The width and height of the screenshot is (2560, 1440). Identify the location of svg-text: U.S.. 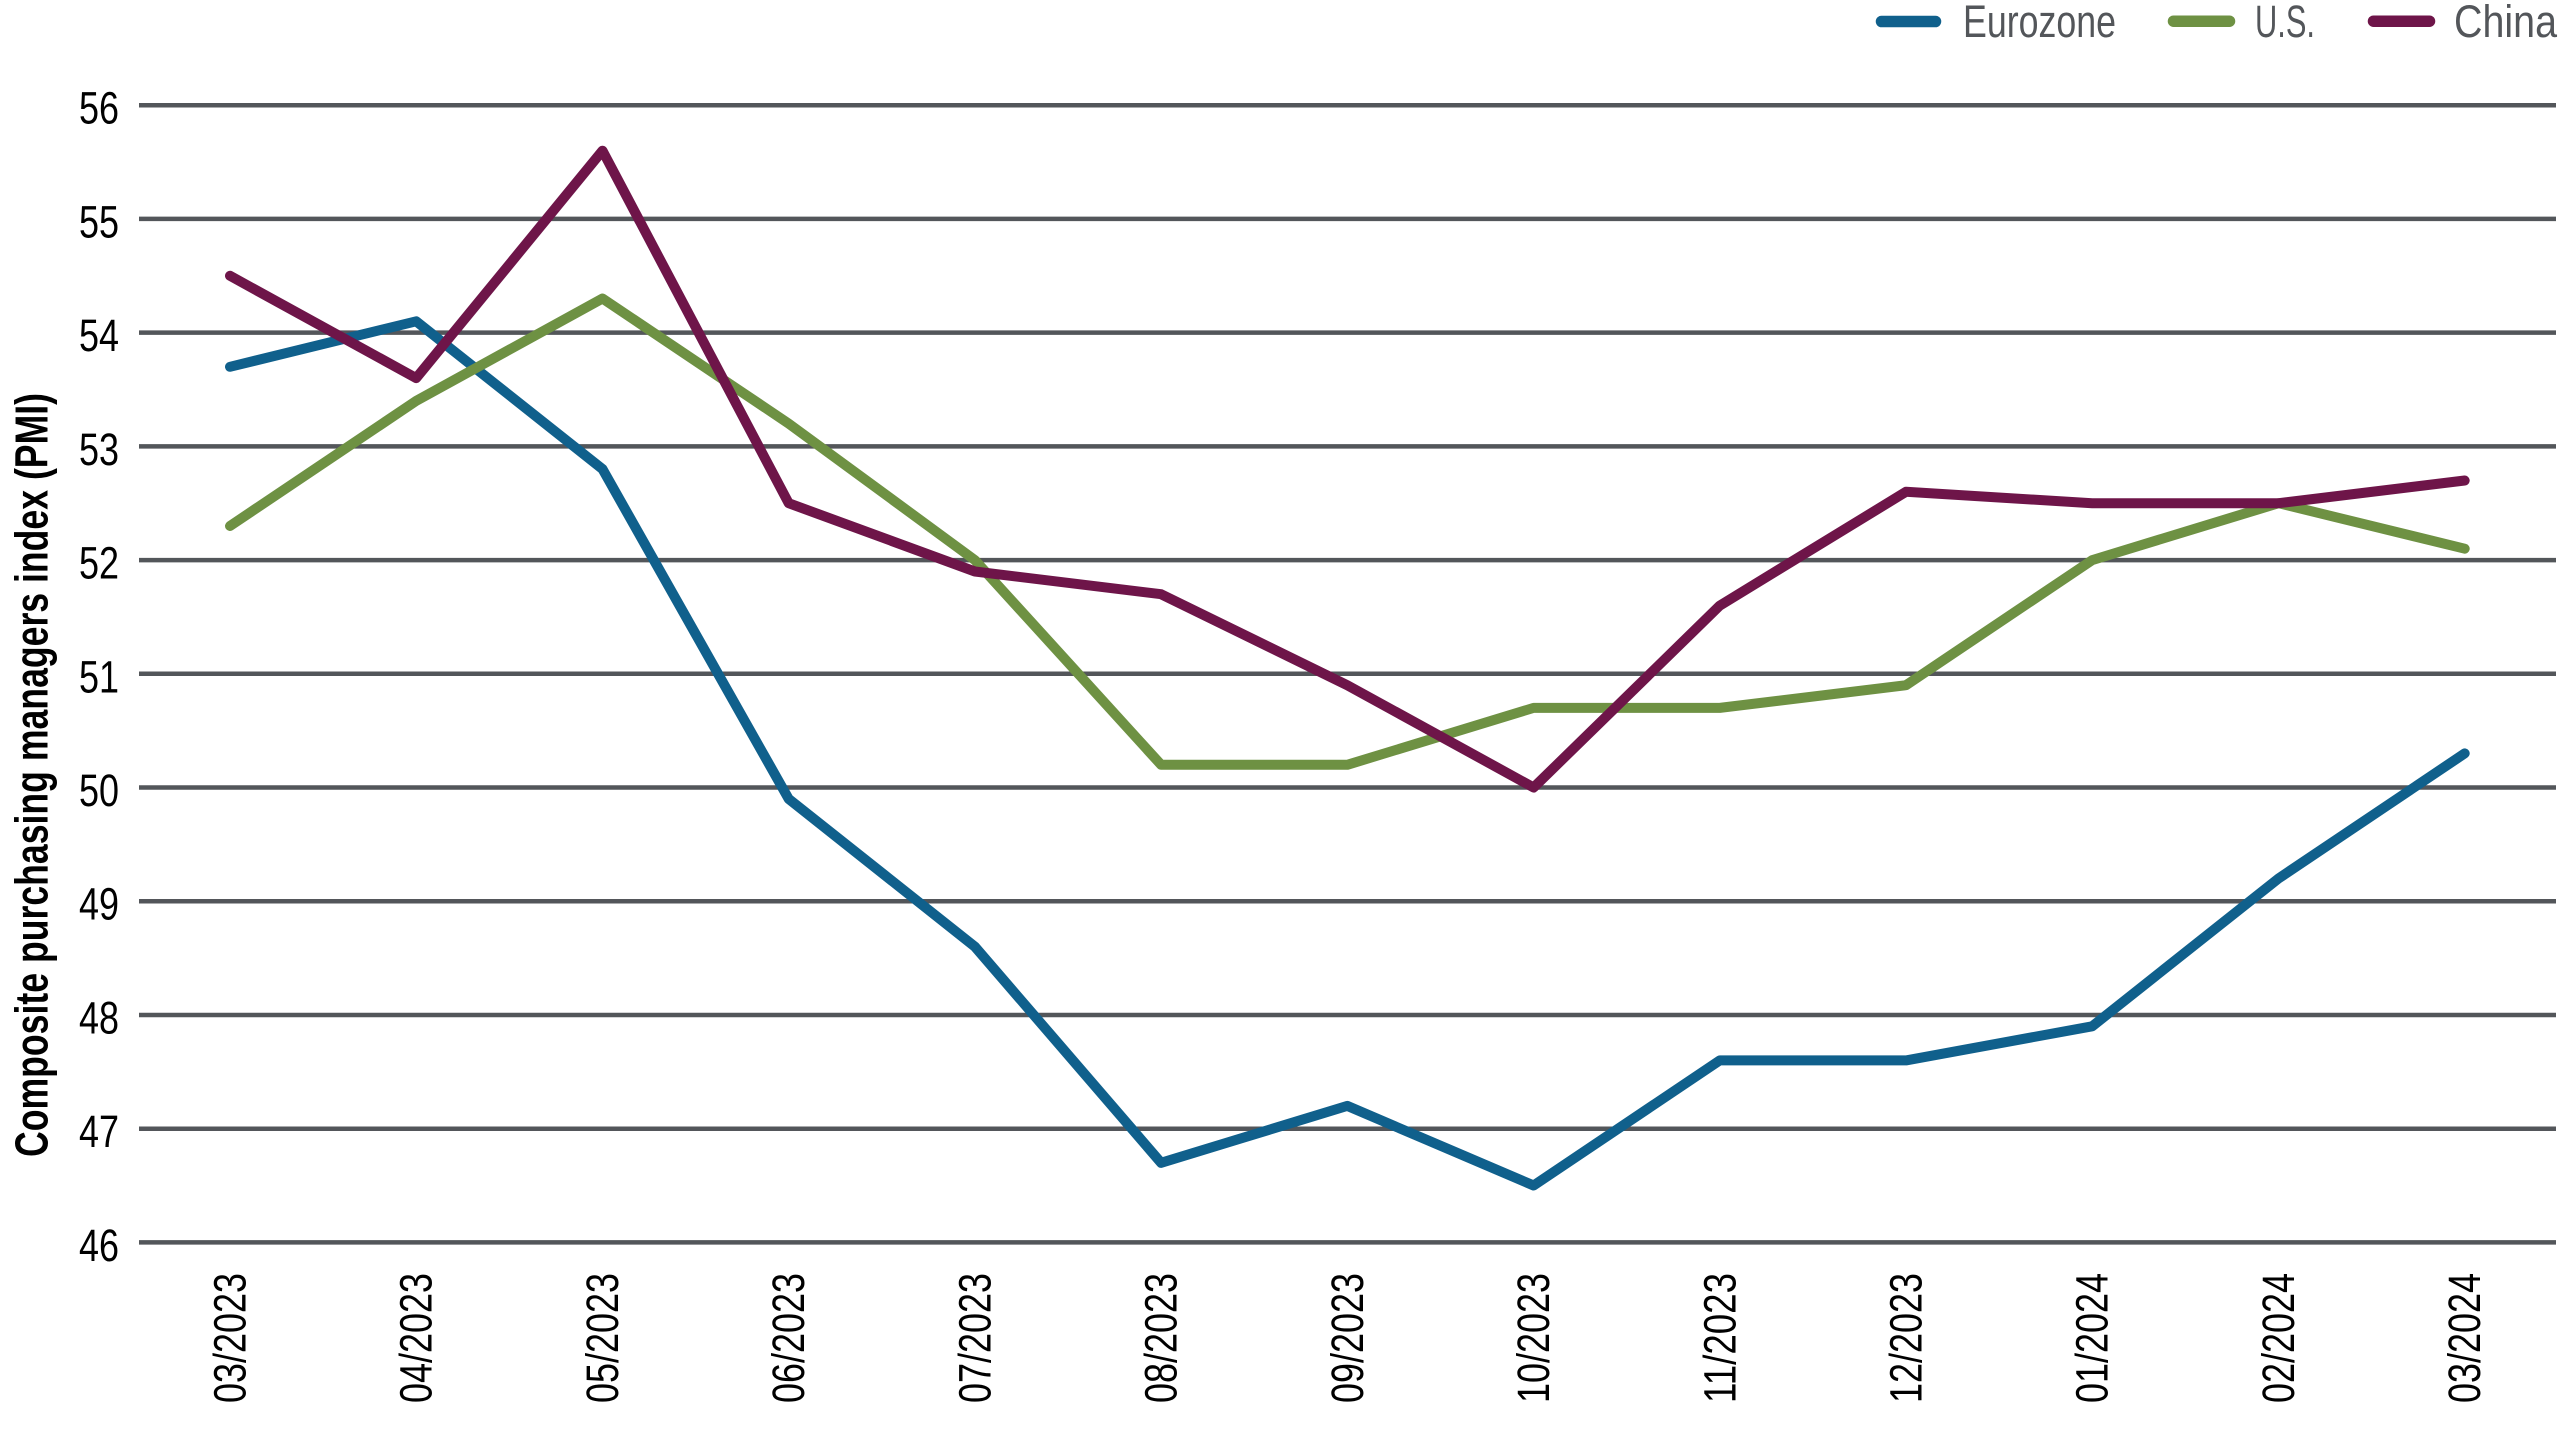
(2285, 23).